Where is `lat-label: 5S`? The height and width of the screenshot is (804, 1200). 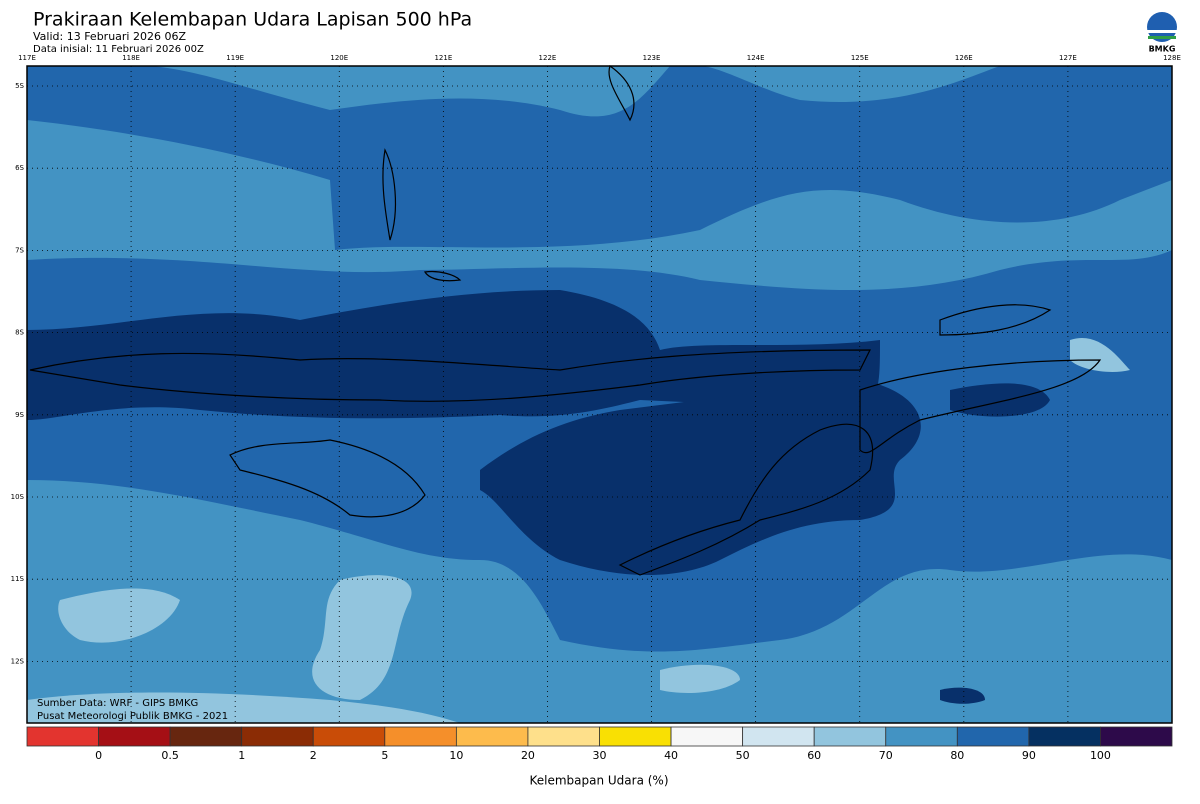
lat-label: 5S is located at coordinates (19, 86).